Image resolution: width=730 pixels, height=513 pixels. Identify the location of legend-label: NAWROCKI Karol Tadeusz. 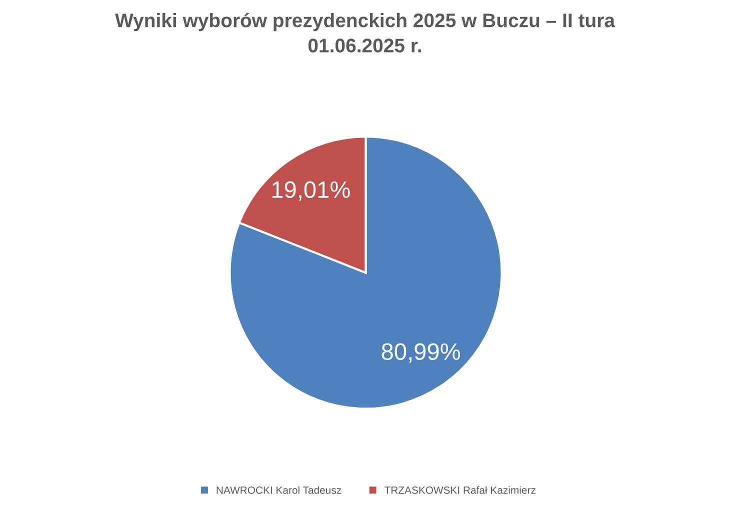
(279, 490).